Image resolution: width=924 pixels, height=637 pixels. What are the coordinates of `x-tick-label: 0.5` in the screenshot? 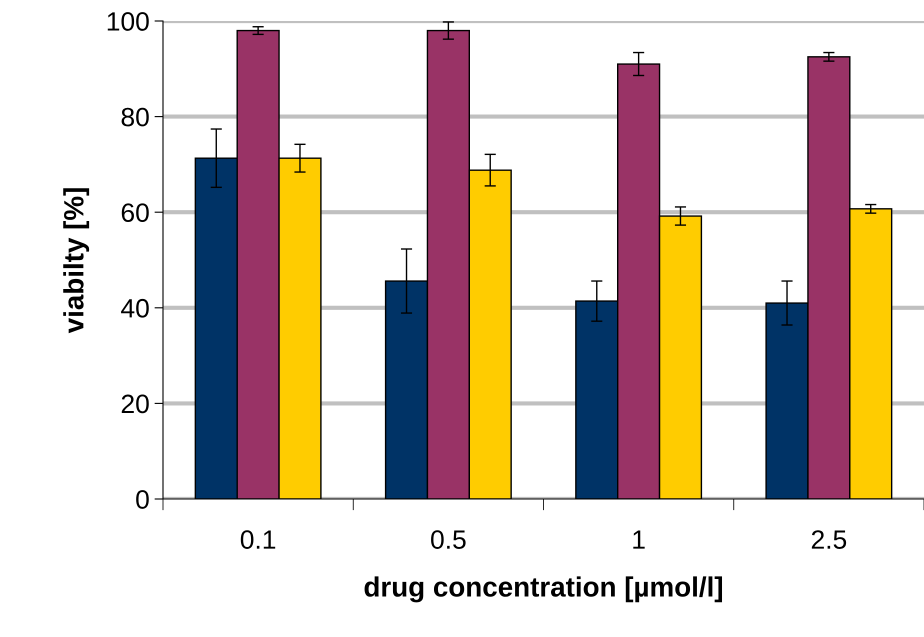 It's located at (448, 539).